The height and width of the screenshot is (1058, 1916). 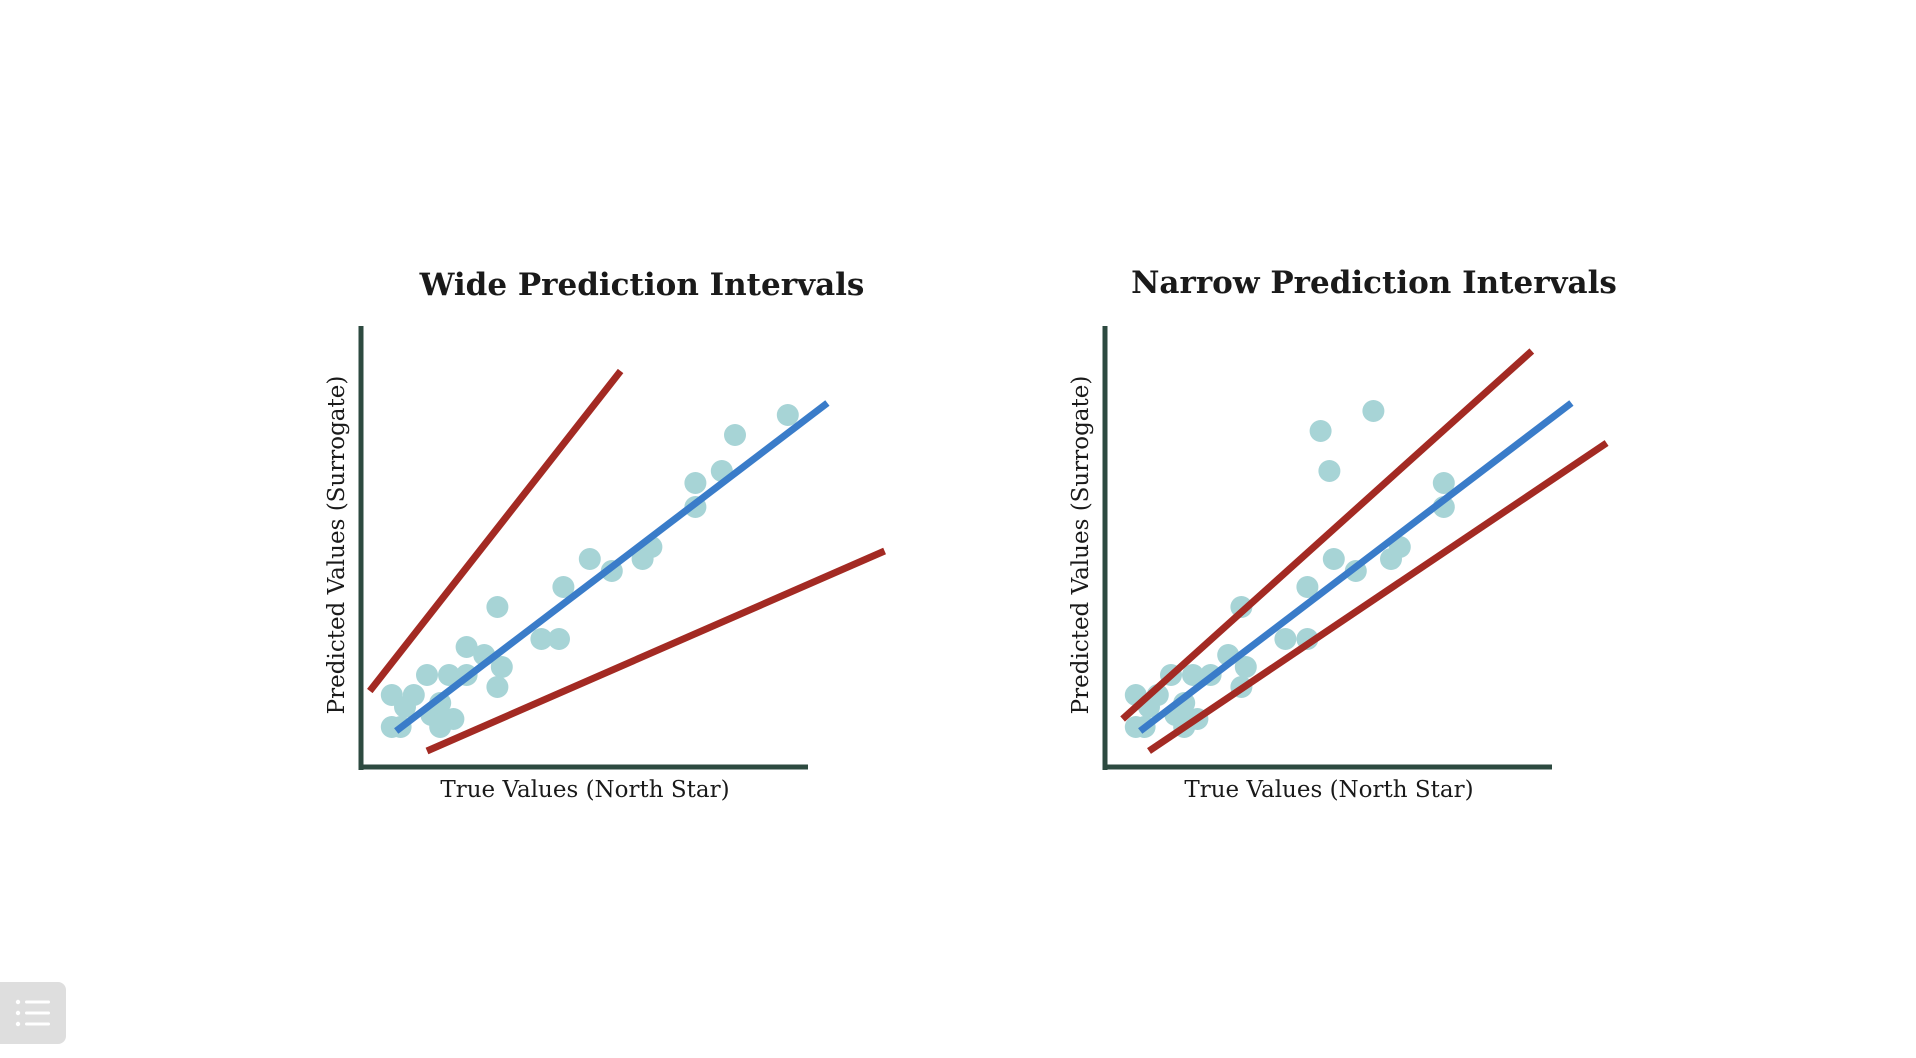 I want to click on list-icon, so click(x=32, y=1013).